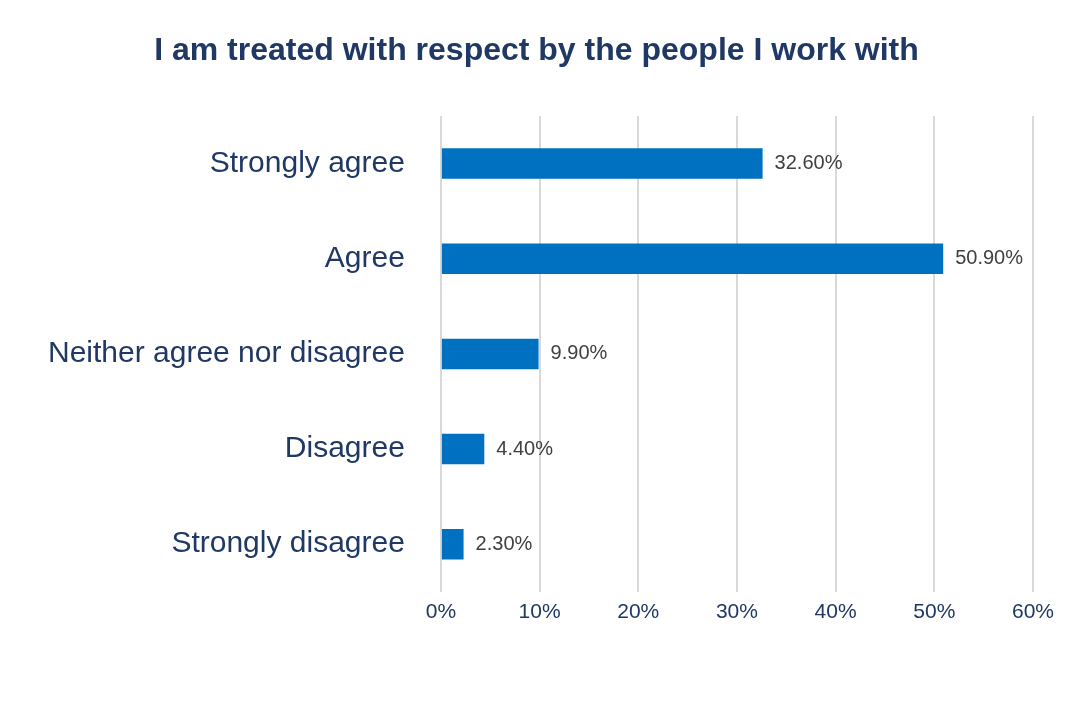 This screenshot has height=711, width=1073. Describe the element at coordinates (934, 611) in the screenshot. I see `x-tick-label: 50%` at that location.